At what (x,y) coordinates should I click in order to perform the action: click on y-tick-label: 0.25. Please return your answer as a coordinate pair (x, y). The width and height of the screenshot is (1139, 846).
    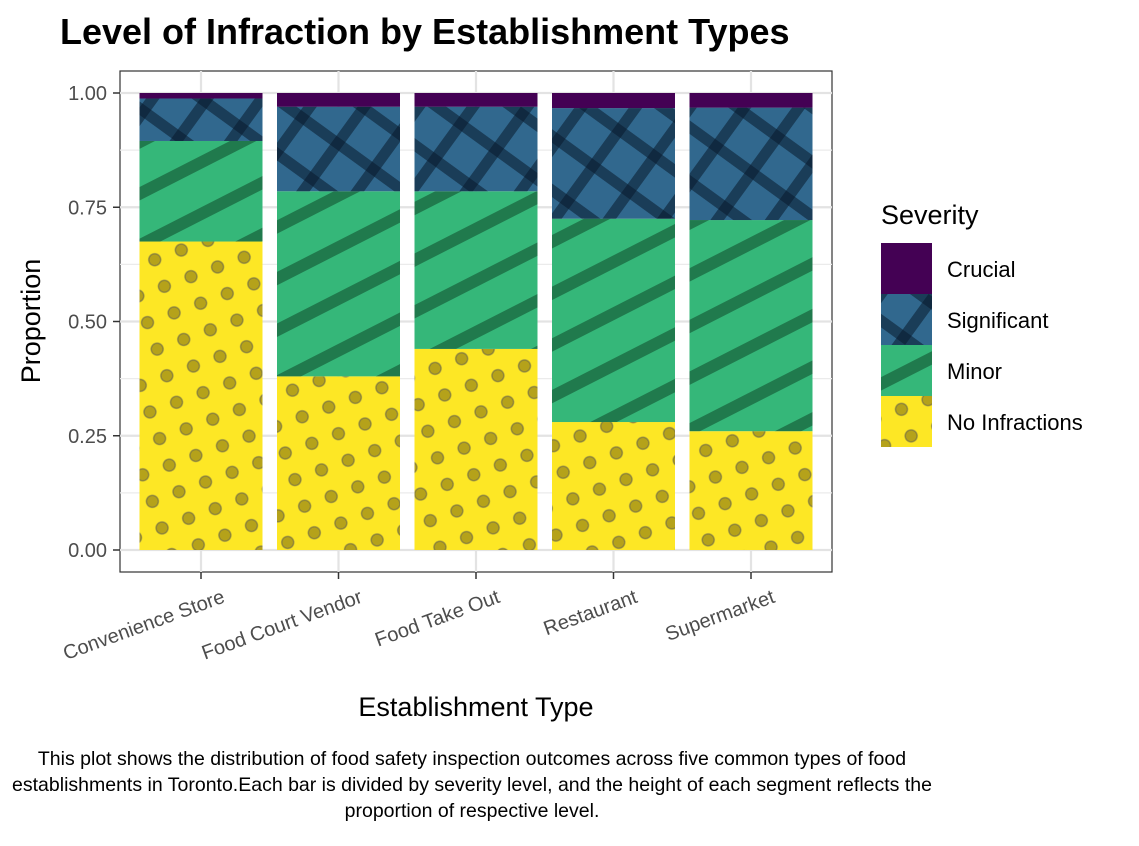
    Looking at the image, I should click on (87, 437).